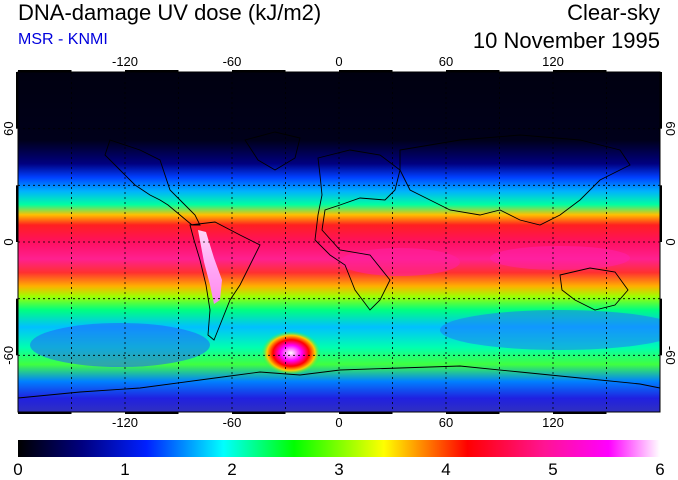  Describe the element at coordinates (659, 469) in the screenshot. I see `colorbar-tick-label: 6` at that location.